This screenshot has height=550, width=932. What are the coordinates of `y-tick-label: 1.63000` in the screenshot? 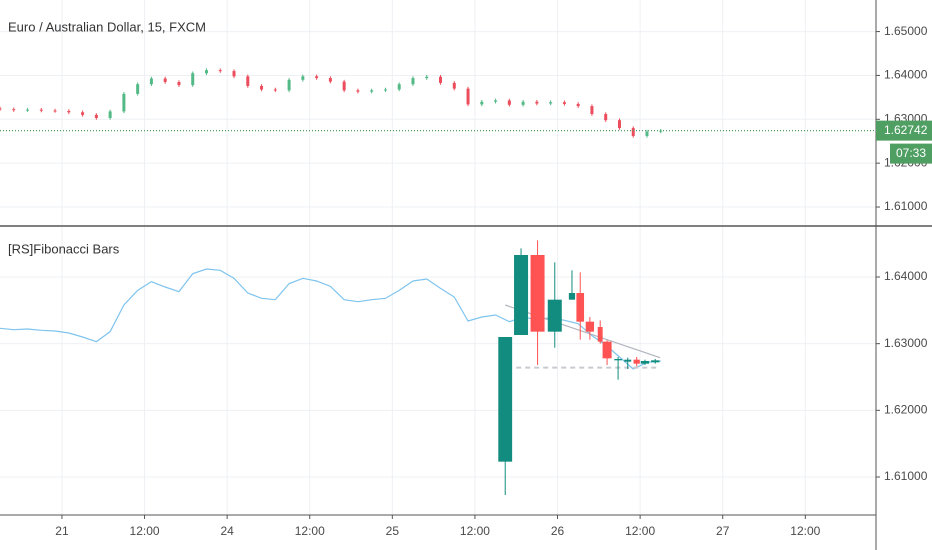 It's located at (906, 343).